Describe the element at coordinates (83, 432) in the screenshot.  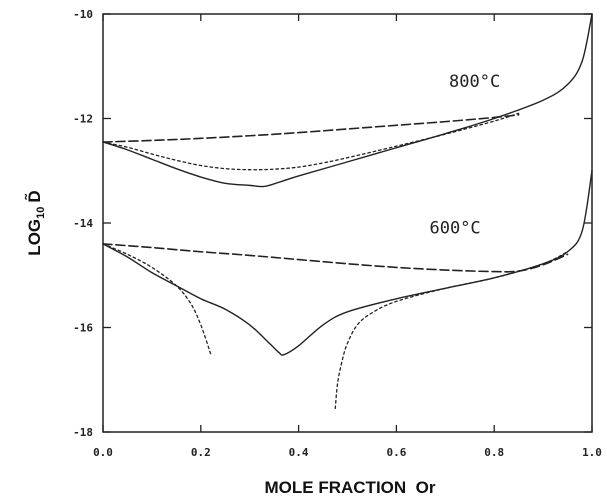
I see `y-tick-label: -18` at that location.